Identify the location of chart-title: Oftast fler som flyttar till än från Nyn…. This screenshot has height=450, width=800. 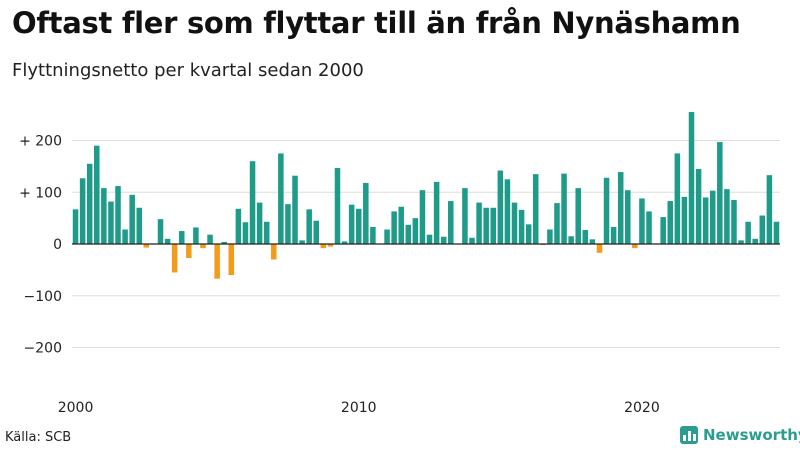
(376, 23).